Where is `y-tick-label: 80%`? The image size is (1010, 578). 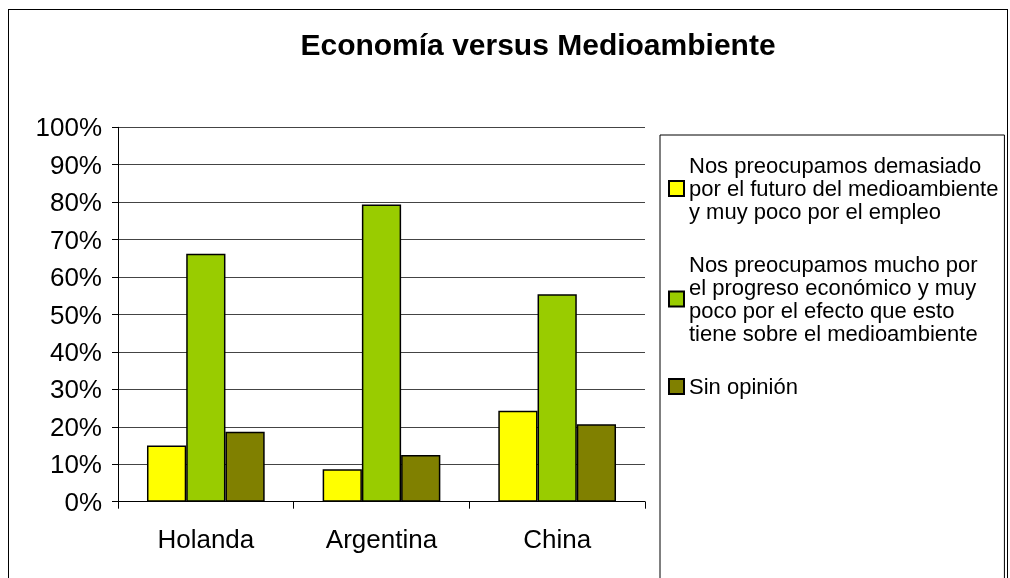
y-tick-label: 80% is located at coordinates (75, 202).